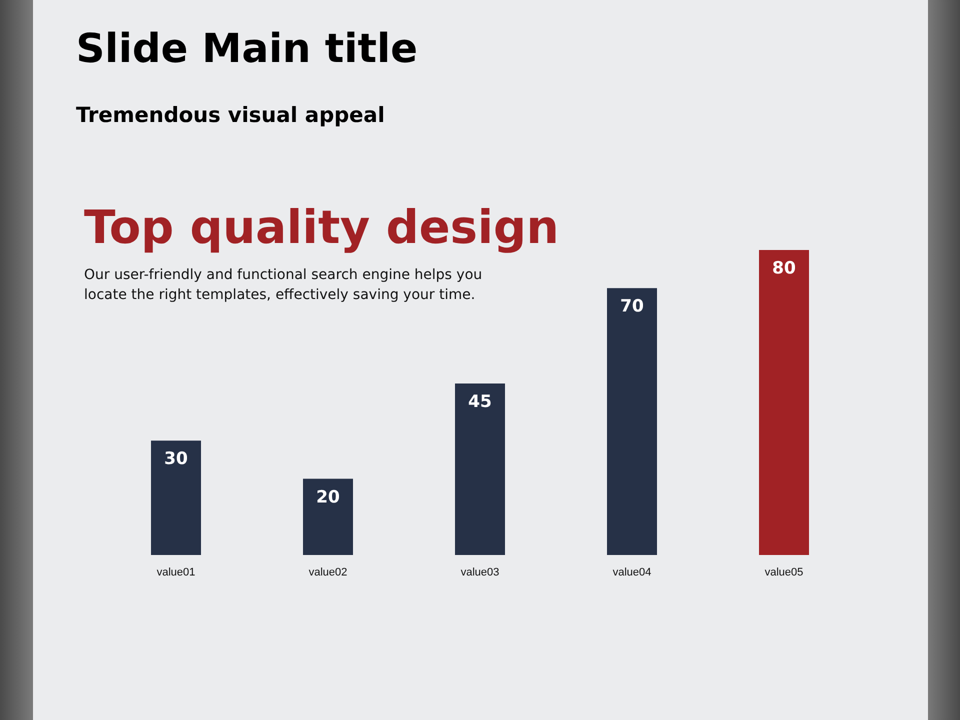 This screenshot has width=960, height=720. I want to click on data-label: 30, so click(176, 459).